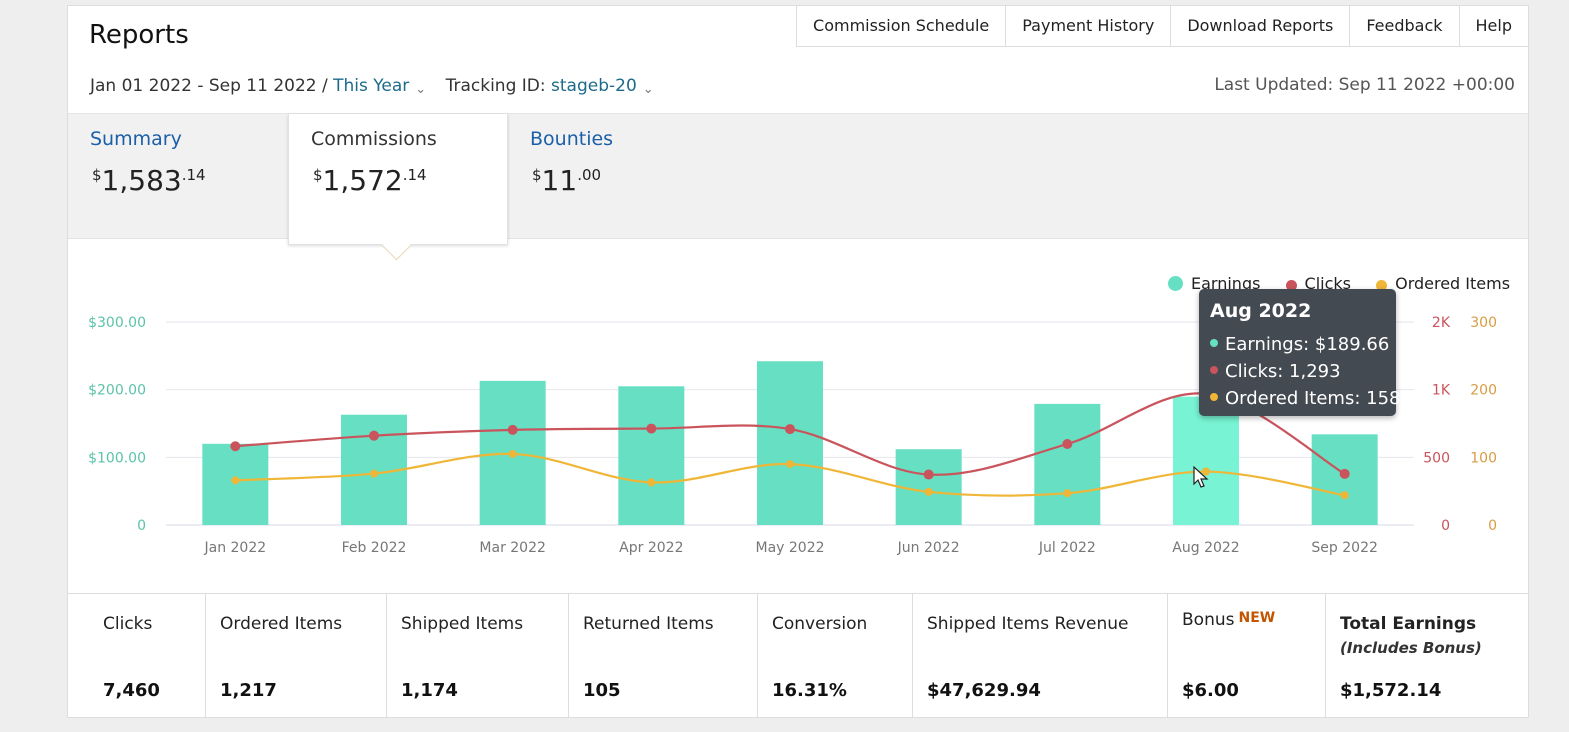  What do you see at coordinates (128, 624) in the screenshot?
I see `stat-label: Clicks` at bounding box center [128, 624].